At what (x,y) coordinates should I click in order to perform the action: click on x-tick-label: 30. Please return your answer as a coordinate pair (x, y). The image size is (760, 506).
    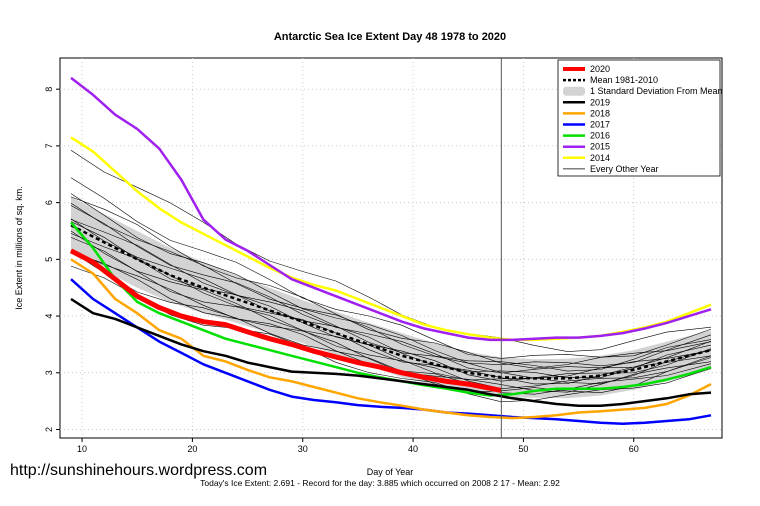
    Looking at the image, I should click on (303, 449).